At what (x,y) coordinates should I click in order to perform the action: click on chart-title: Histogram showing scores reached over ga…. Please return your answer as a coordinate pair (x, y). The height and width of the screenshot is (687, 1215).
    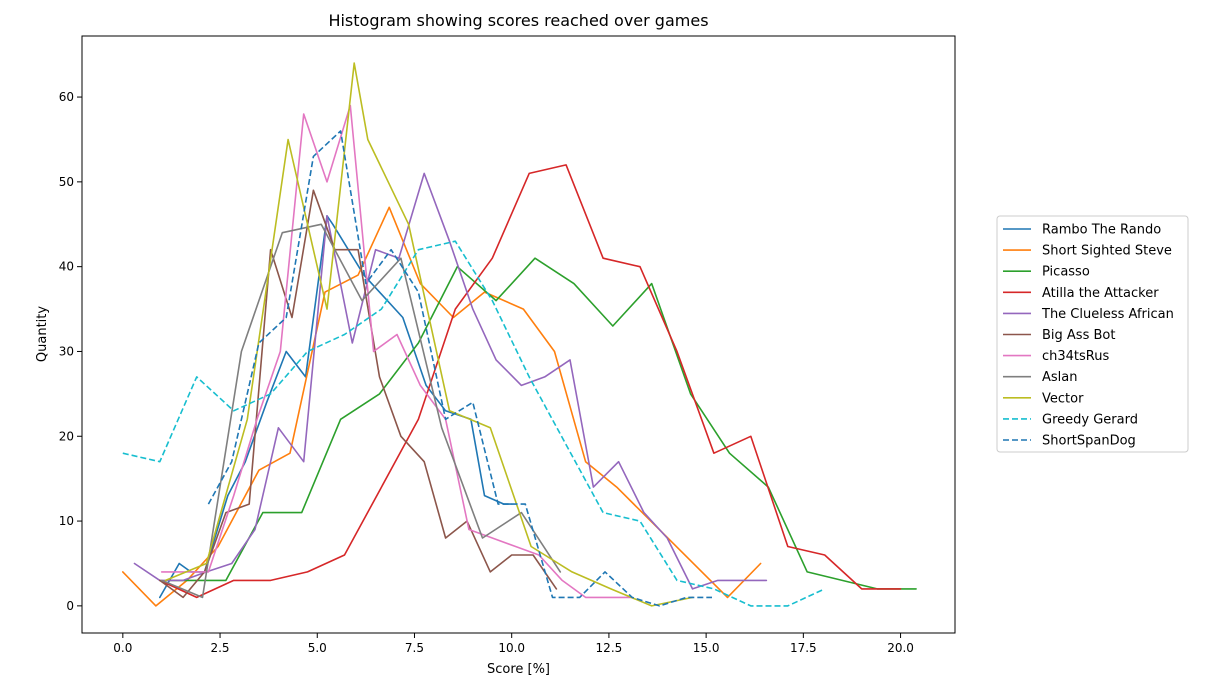
    Looking at the image, I should click on (518, 20).